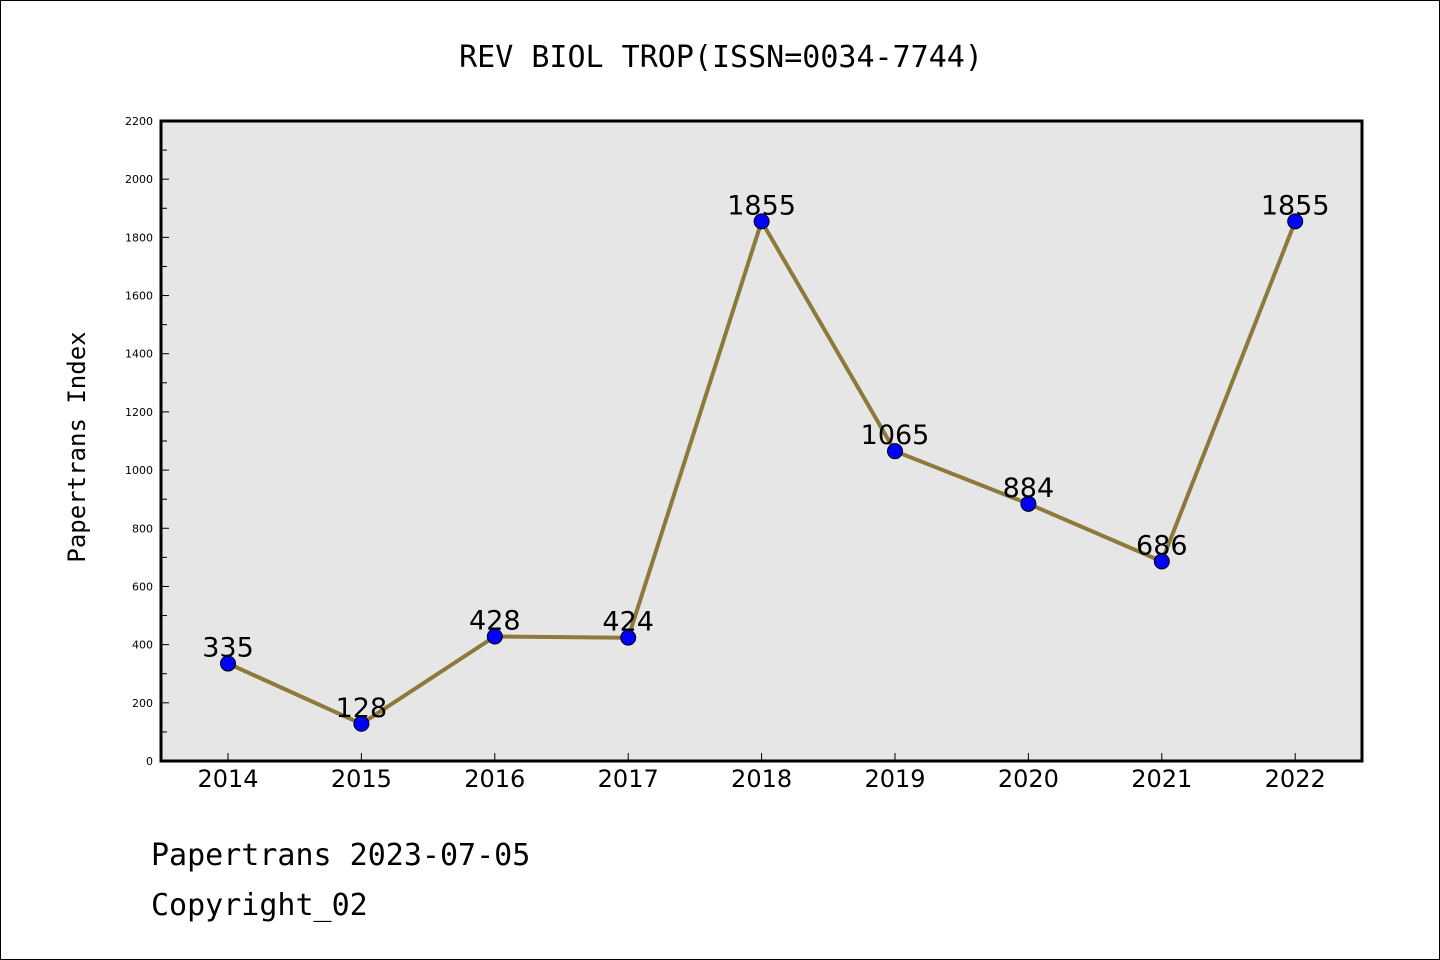  What do you see at coordinates (340, 855) in the screenshot?
I see `footer-date: Papertrans 2023-07-05` at bounding box center [340, 855].